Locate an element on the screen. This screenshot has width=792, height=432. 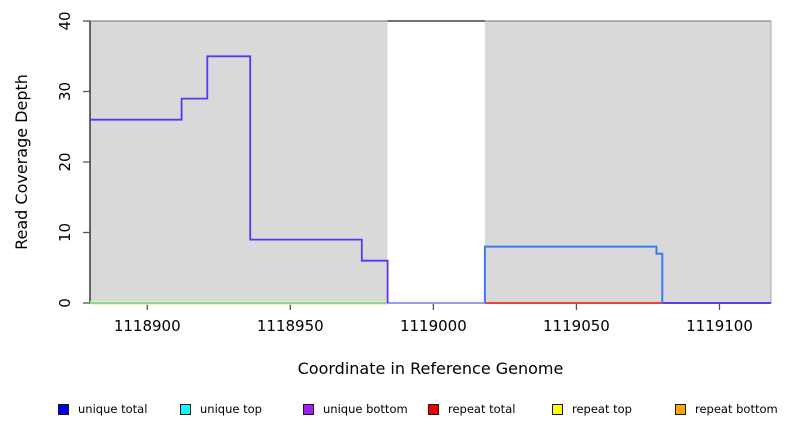
repeat-bottom-swatch-icon is located at coordinates (680, 409).